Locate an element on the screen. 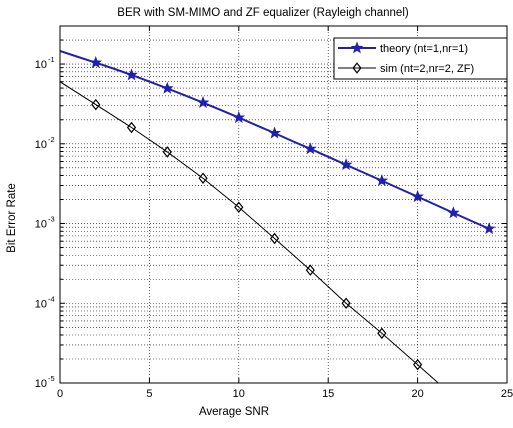  y-axis-title: Bit Error Rate is located at coordinates (12, 218).